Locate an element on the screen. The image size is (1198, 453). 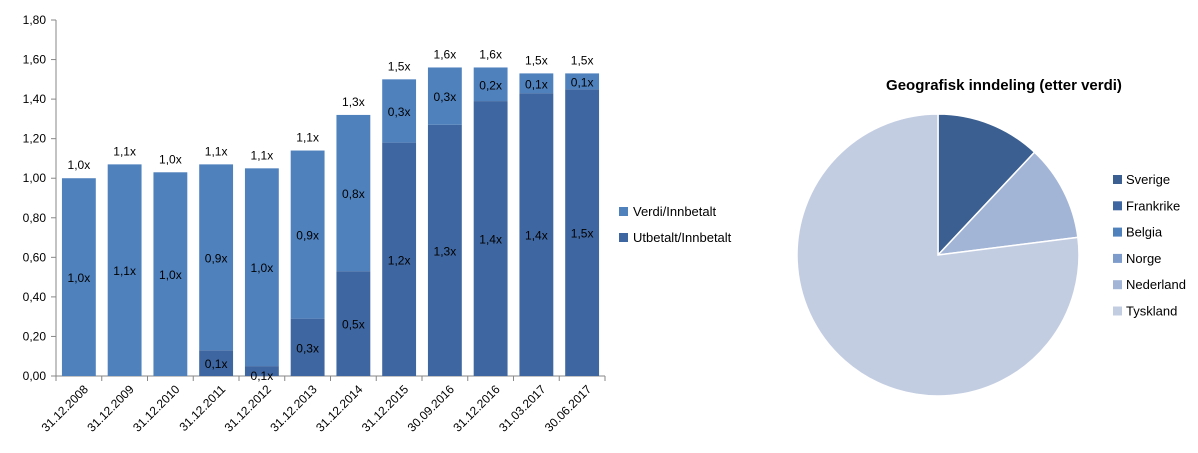
x-tick-label: 30.09.2016 is located at coordinates (431, 408).